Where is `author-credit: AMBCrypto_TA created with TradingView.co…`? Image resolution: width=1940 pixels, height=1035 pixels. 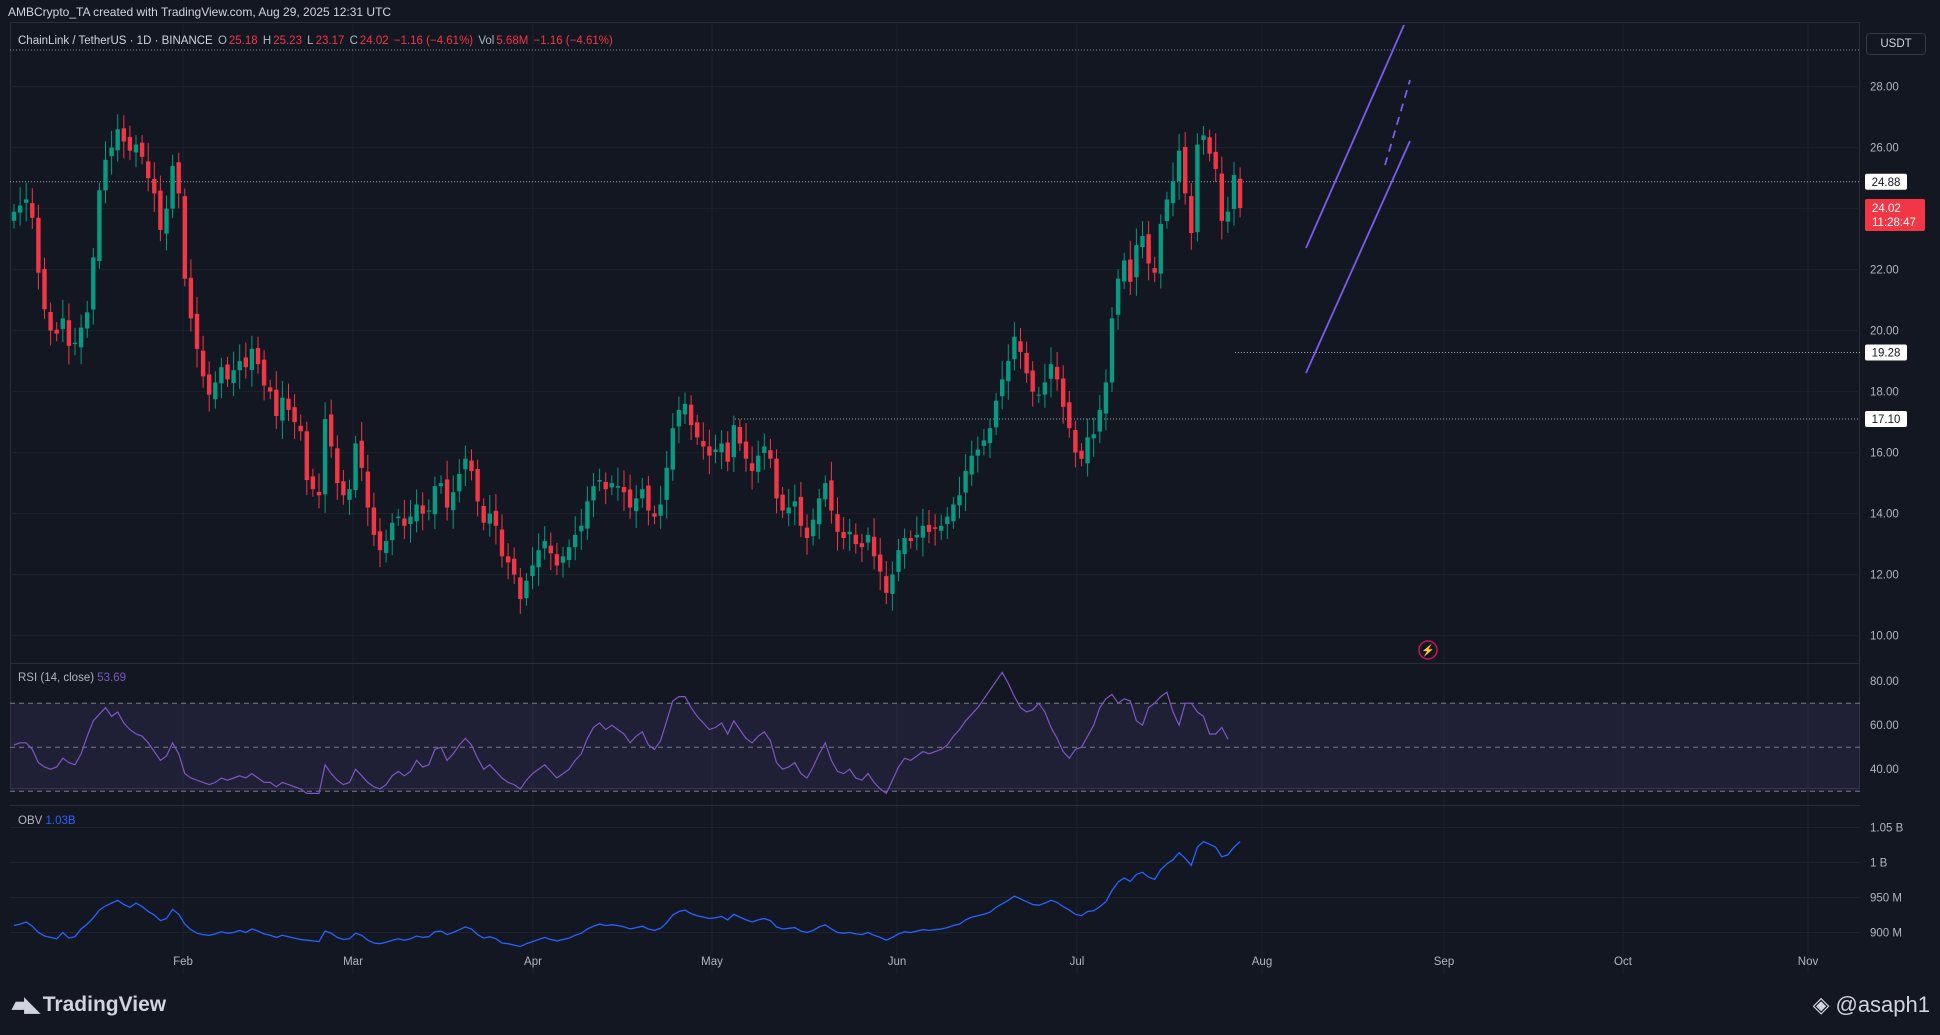 author-credit: AMBCrypto_TA created with TradingView.co… is located at coordinates (200, 12).